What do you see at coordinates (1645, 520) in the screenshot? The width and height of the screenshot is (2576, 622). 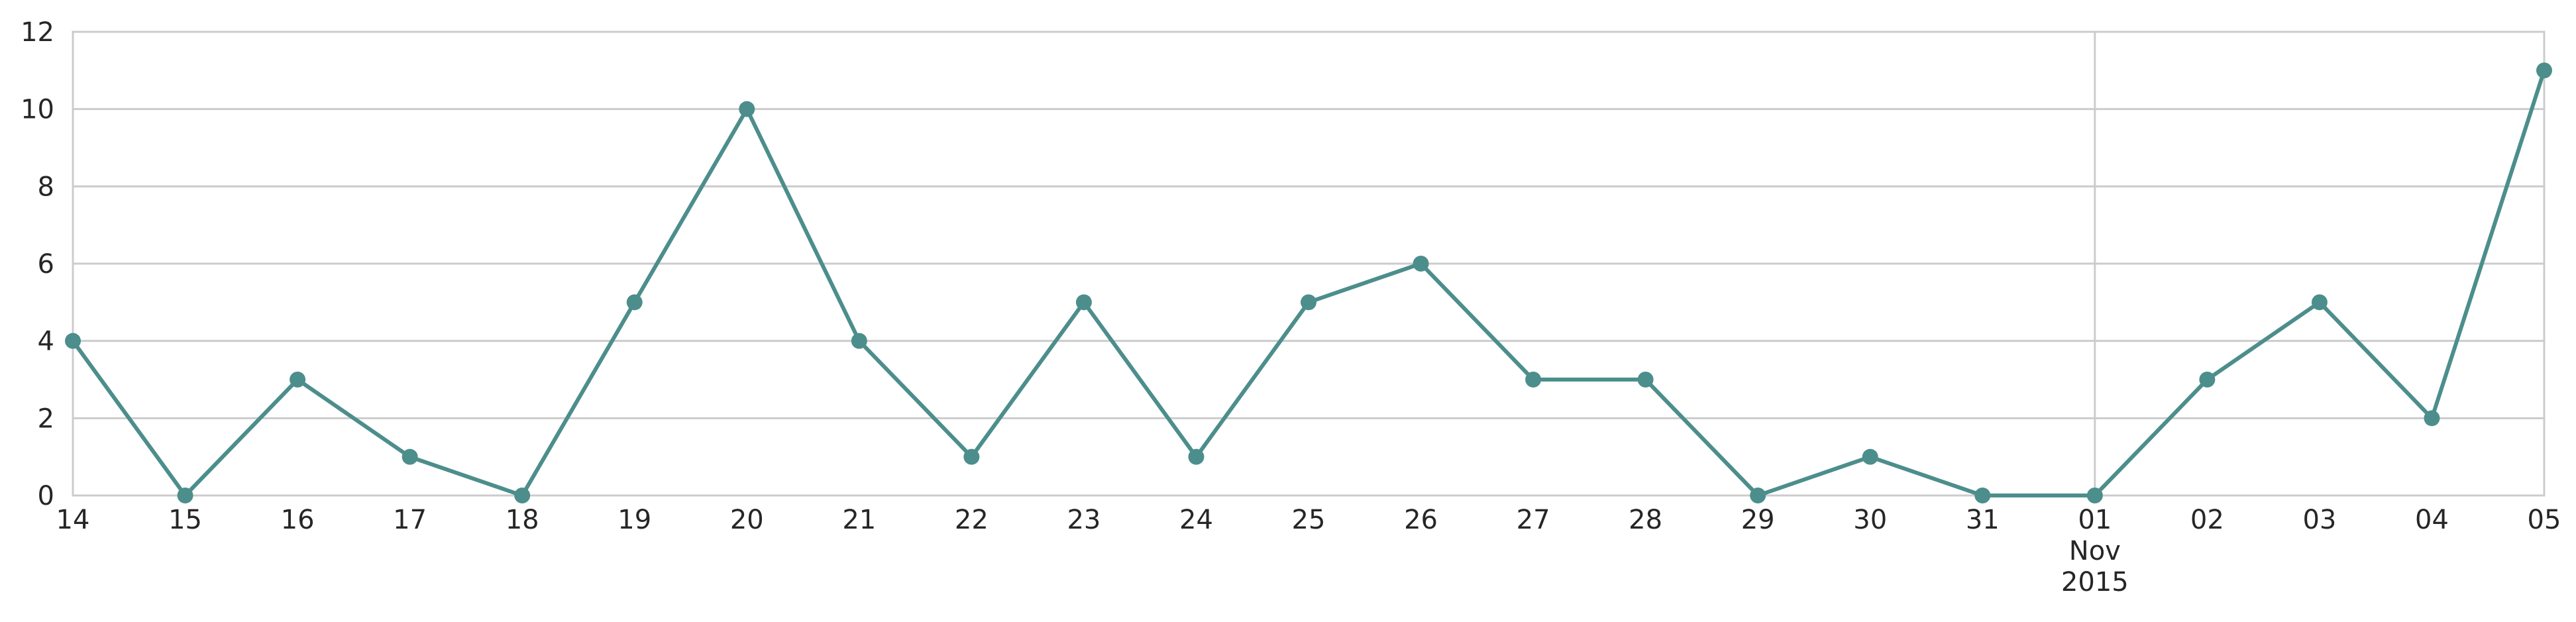 I see `x-tick-label: 28` at bounding box center [1645, 520].